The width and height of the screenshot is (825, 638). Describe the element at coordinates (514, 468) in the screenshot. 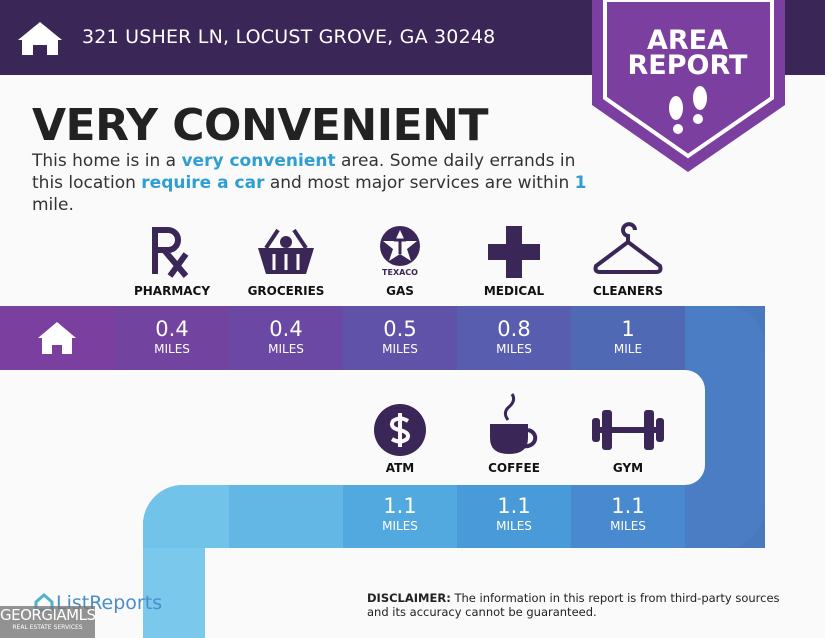

I see `service-label: COFFEE` at that location.